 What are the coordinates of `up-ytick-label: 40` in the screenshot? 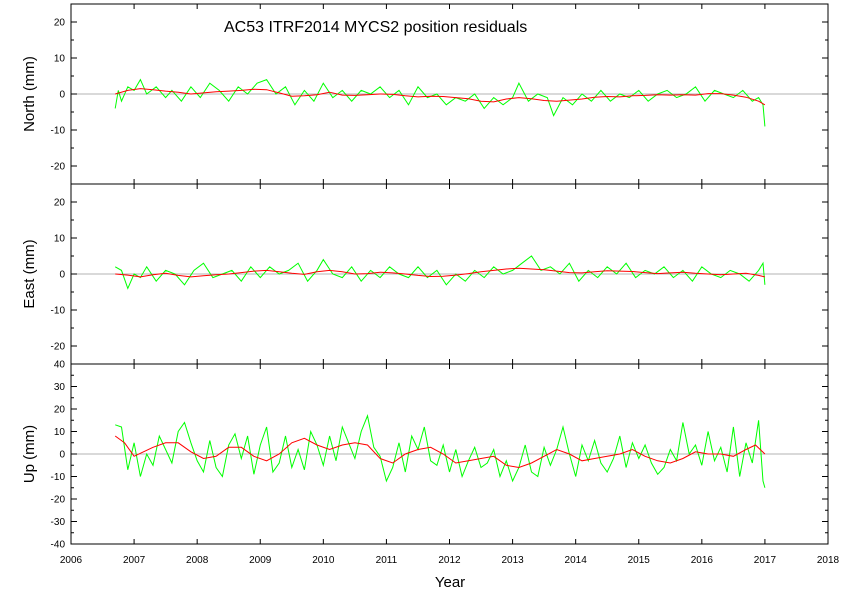 It's located at (60, 365).